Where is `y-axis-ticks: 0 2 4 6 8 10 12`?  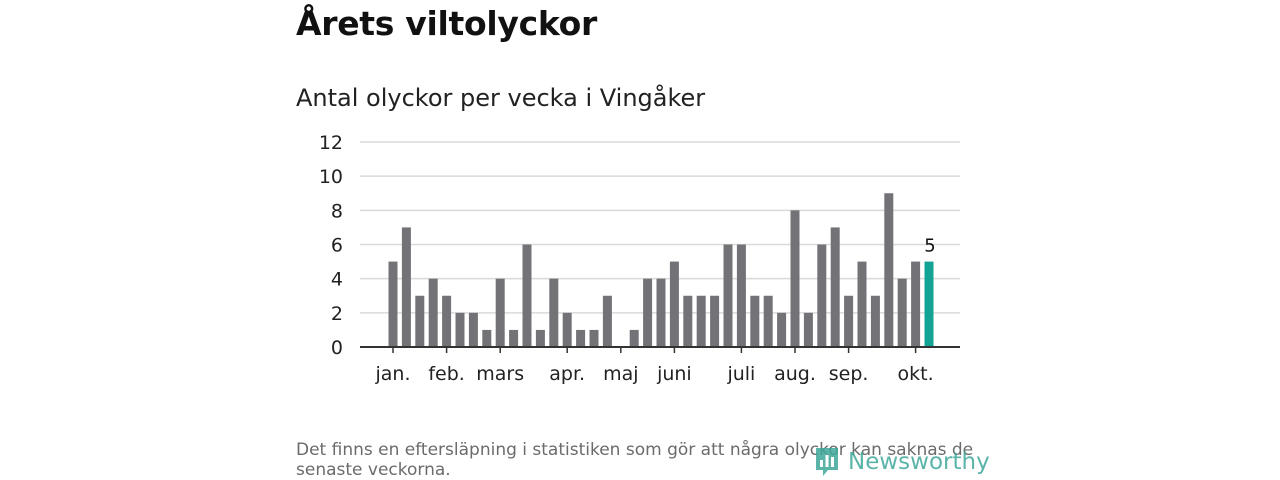
y-axis-ticks: 0 2 4 6 8 10 12 is located at coordinates (331, 245).